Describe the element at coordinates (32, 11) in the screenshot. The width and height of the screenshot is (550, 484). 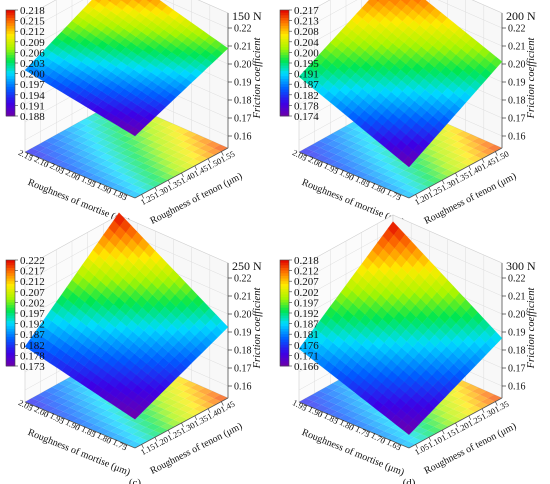
I see `colorbar-tick-label: 0.218` at that location.